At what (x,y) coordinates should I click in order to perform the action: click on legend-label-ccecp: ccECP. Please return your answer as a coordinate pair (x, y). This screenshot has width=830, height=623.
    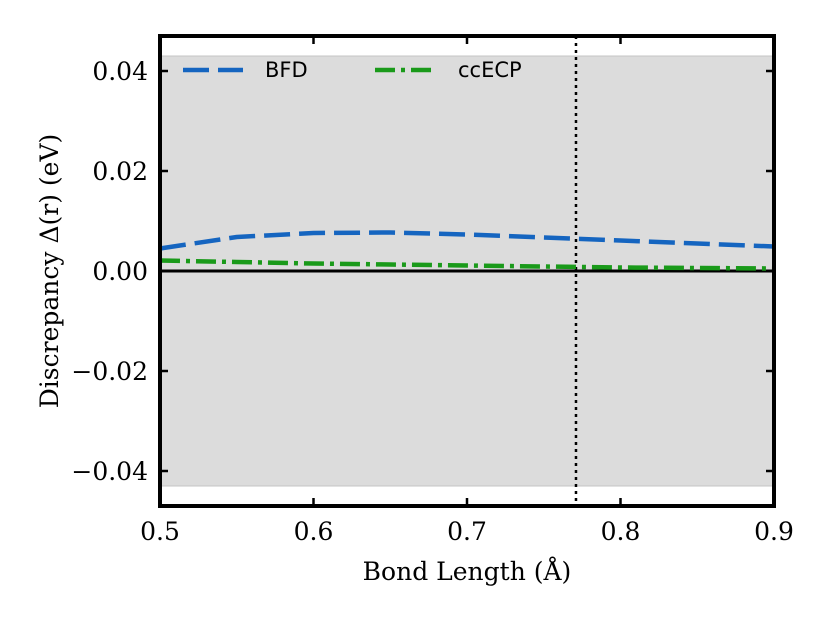
    Looking at the image, I should click on (490, 70).